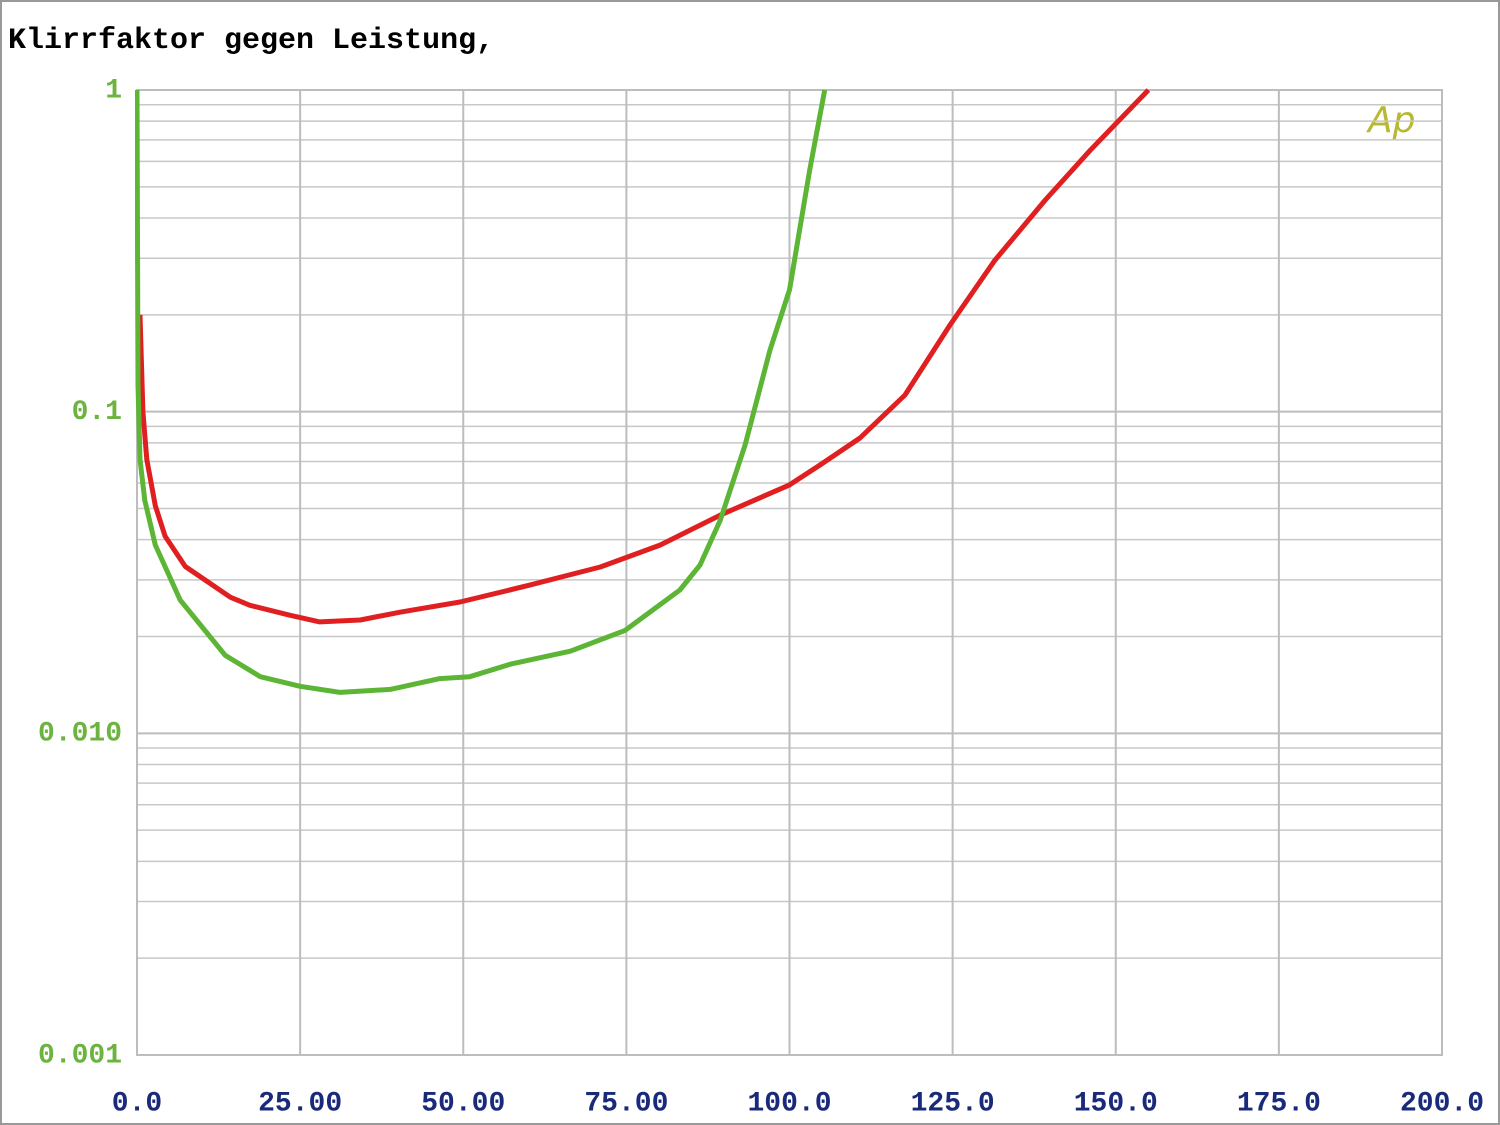 This screenshot has width=1500, height=1125. Describe the element at coordinates (1442, 1103) in the screenshot. I see `x-tick-label: 200.0` at that location.